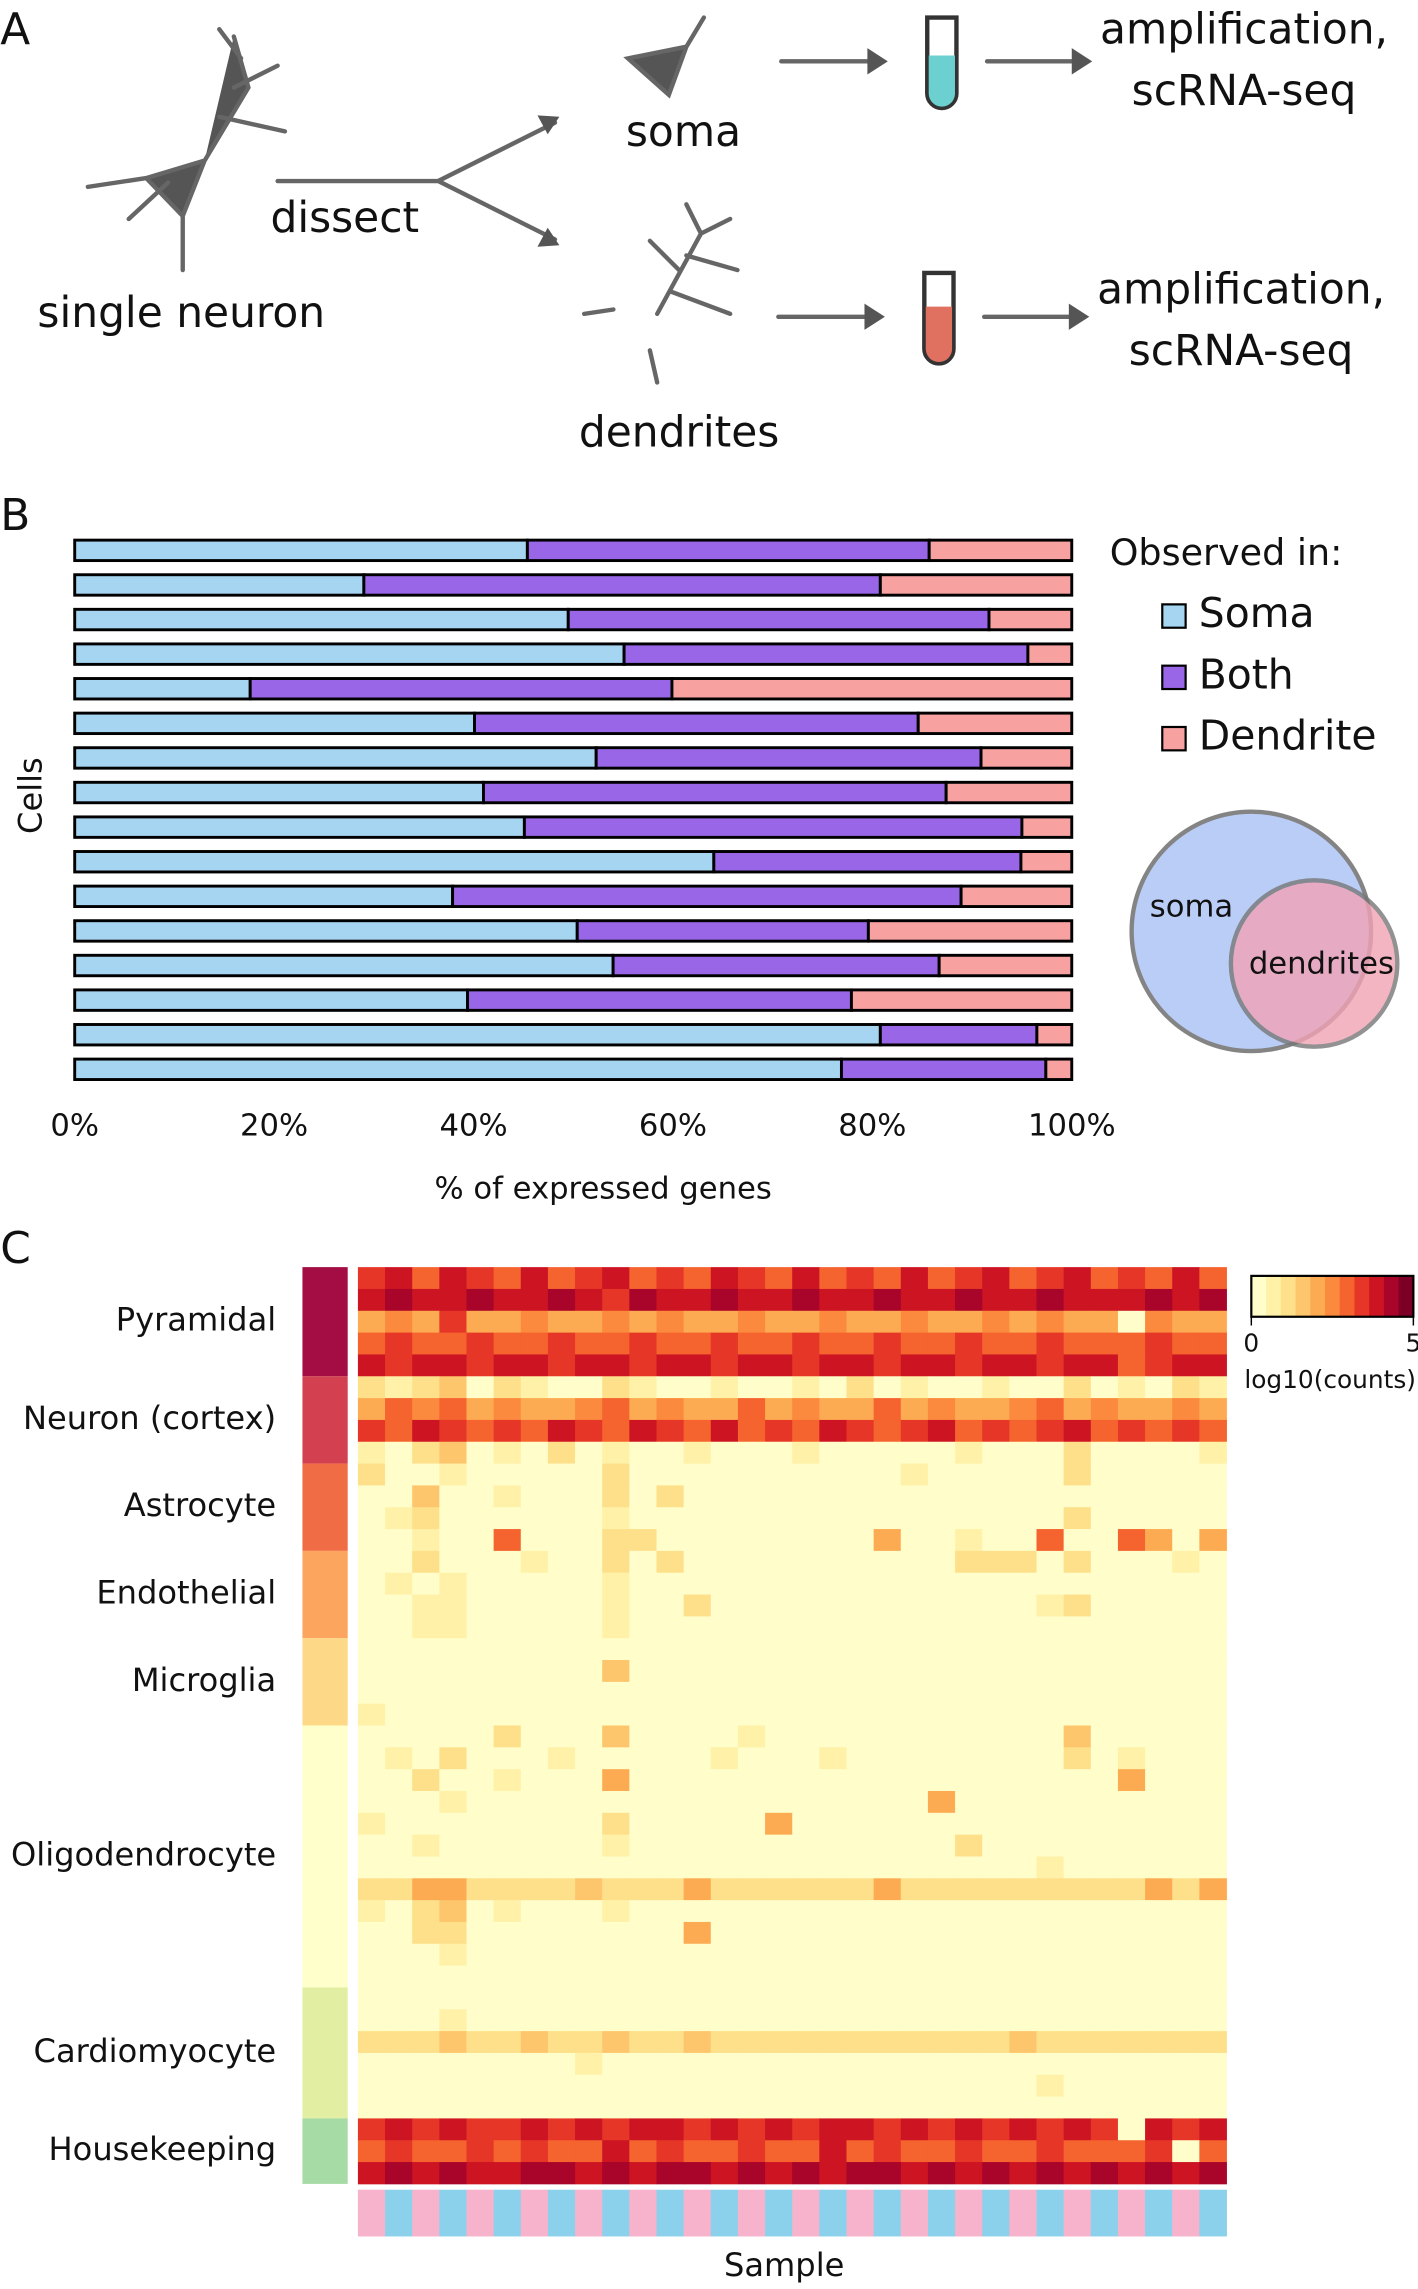 The width and height of the screenshot is (1418, 2289). What do you see at coordinates (15, 1248) in the screenshot?
I see `panel-label: C` at bounding box center [15, 1248].